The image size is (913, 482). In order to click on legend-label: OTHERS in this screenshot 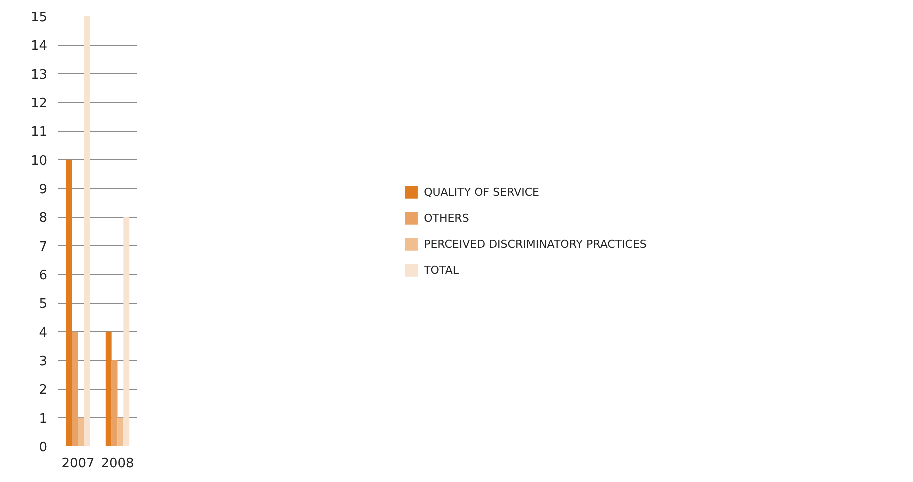, I will do `click(447, 218)`.